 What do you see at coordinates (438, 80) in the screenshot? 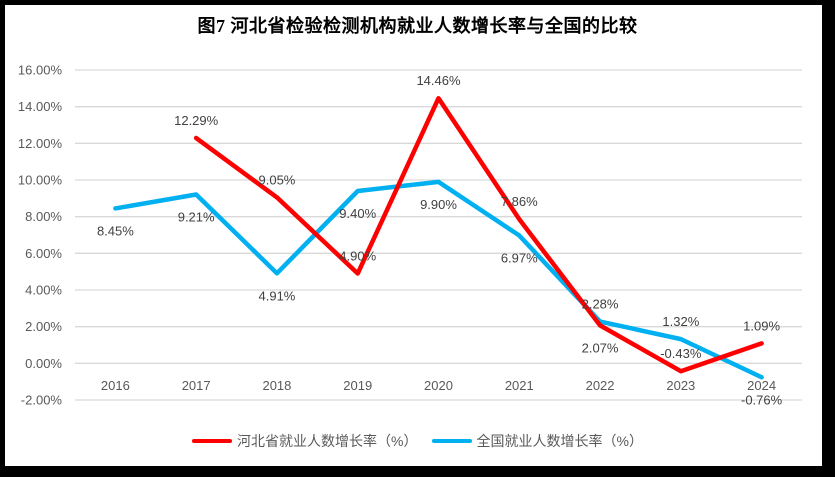
I see `hebei-data-label: 14.46%` at bounding box center [438, 80].